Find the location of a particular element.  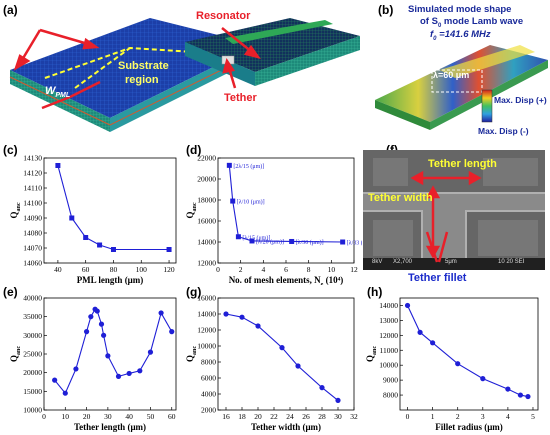

y-tick-label: 14000 is located at coordinates (206, 314).